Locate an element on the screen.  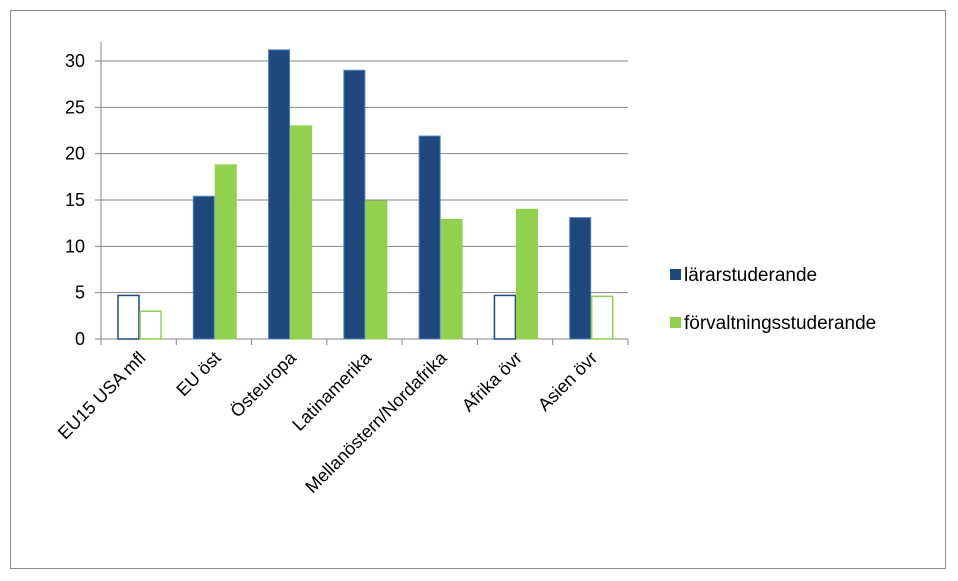
x-tick-label: Mellanöstern/Nordafrika is located at coordinates (376, 422).